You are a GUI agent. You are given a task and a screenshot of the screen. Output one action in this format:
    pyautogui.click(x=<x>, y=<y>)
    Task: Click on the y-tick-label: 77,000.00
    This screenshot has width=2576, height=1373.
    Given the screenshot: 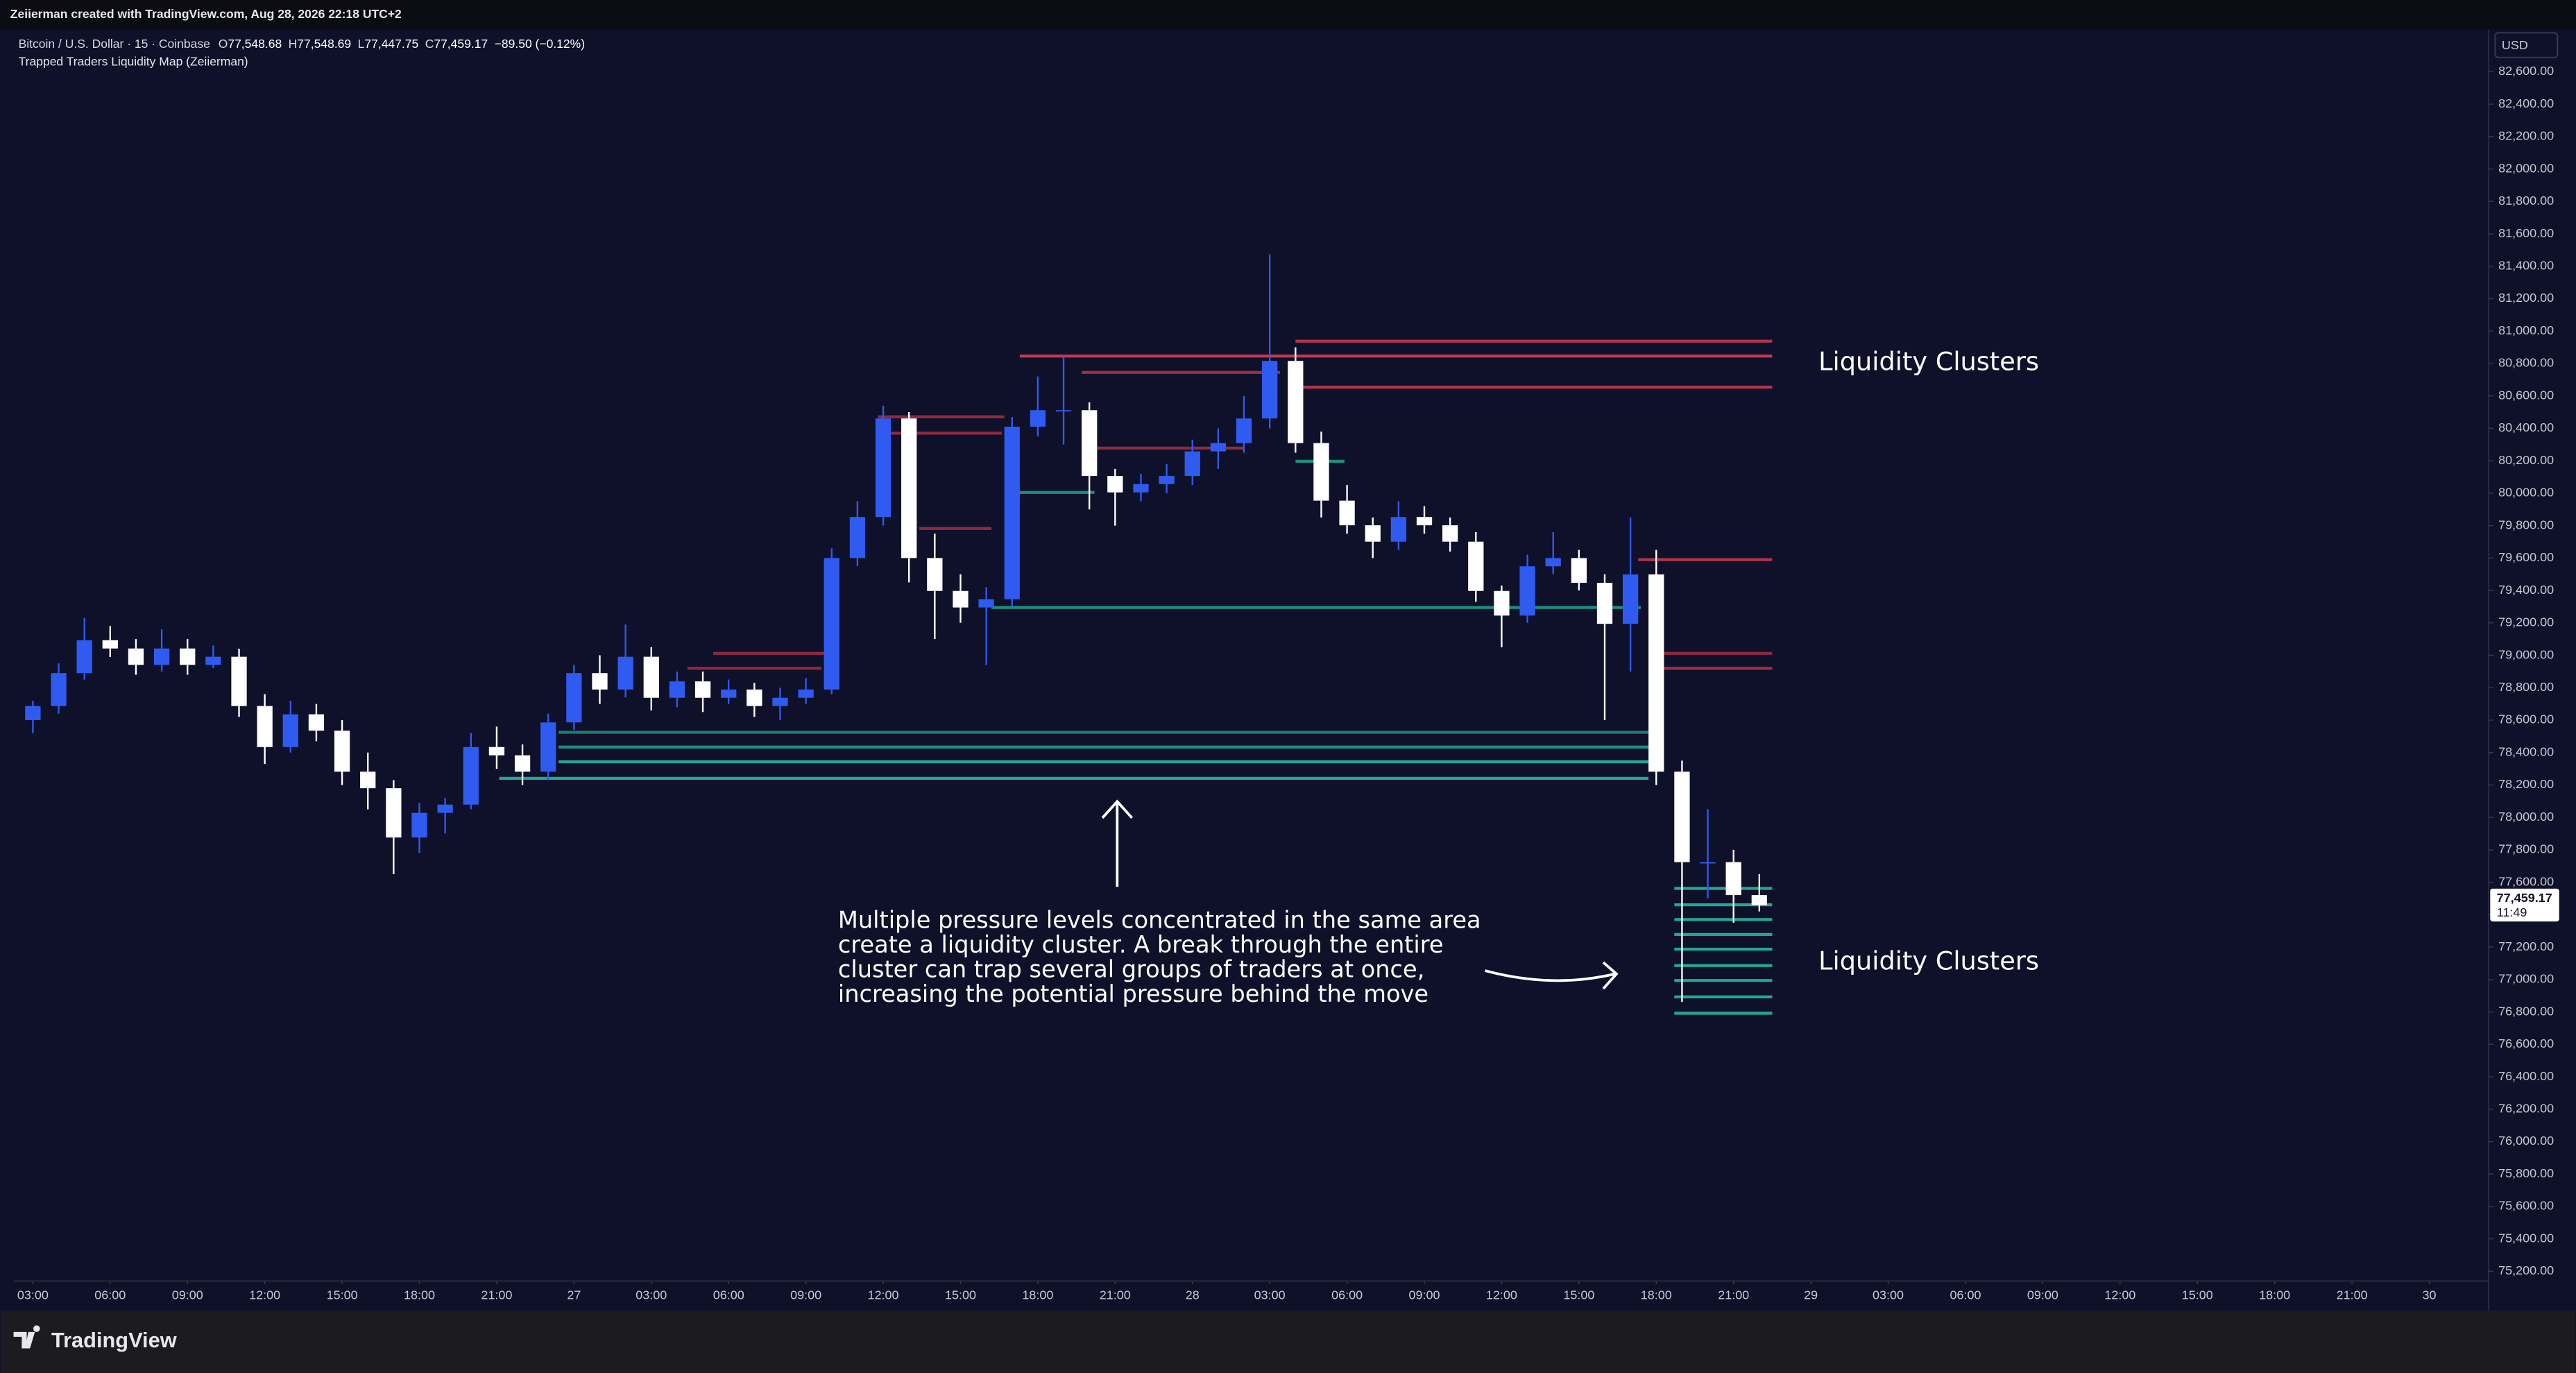 What is the action you would take?
    pyautogui.click(x=2526, y=979)
    